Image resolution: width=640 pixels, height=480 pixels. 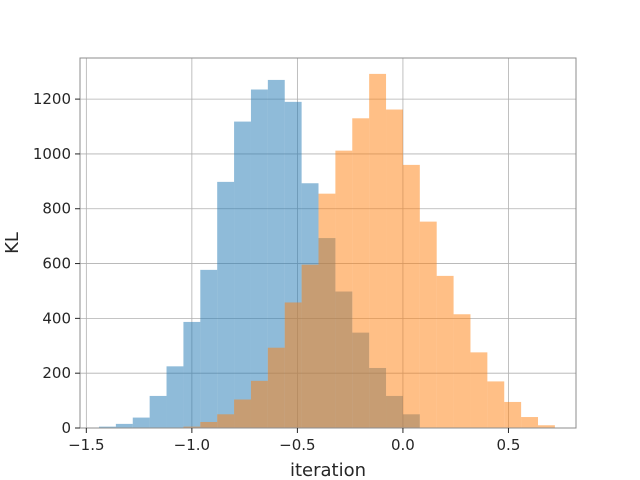 I want to click on y-tick-label-3: 600, so click(x=56, y=264).